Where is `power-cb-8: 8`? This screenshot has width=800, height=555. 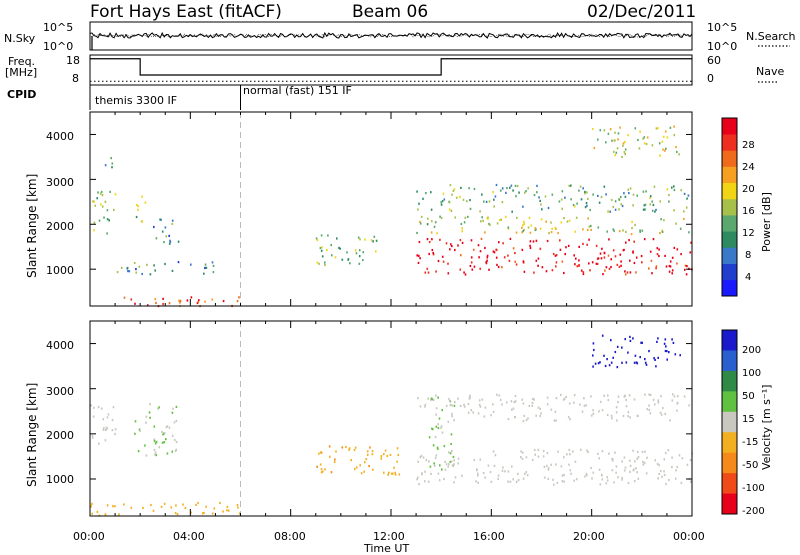
power-cb-8: 8 is located at coordinates (748, 255).